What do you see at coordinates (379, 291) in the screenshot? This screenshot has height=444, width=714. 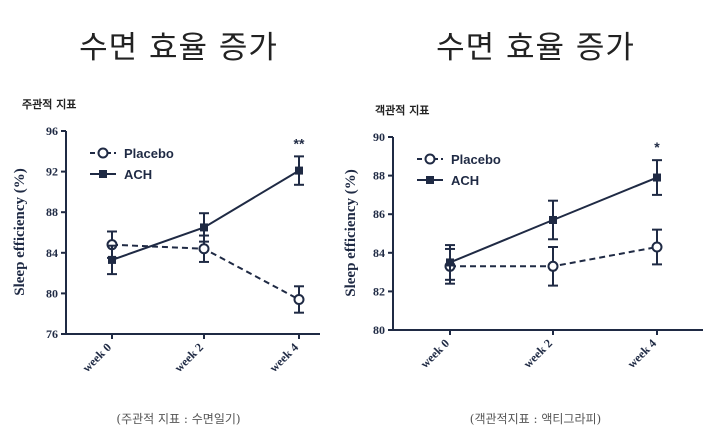 I see `y-tick-label: 82` at bounding box center [379, 291].